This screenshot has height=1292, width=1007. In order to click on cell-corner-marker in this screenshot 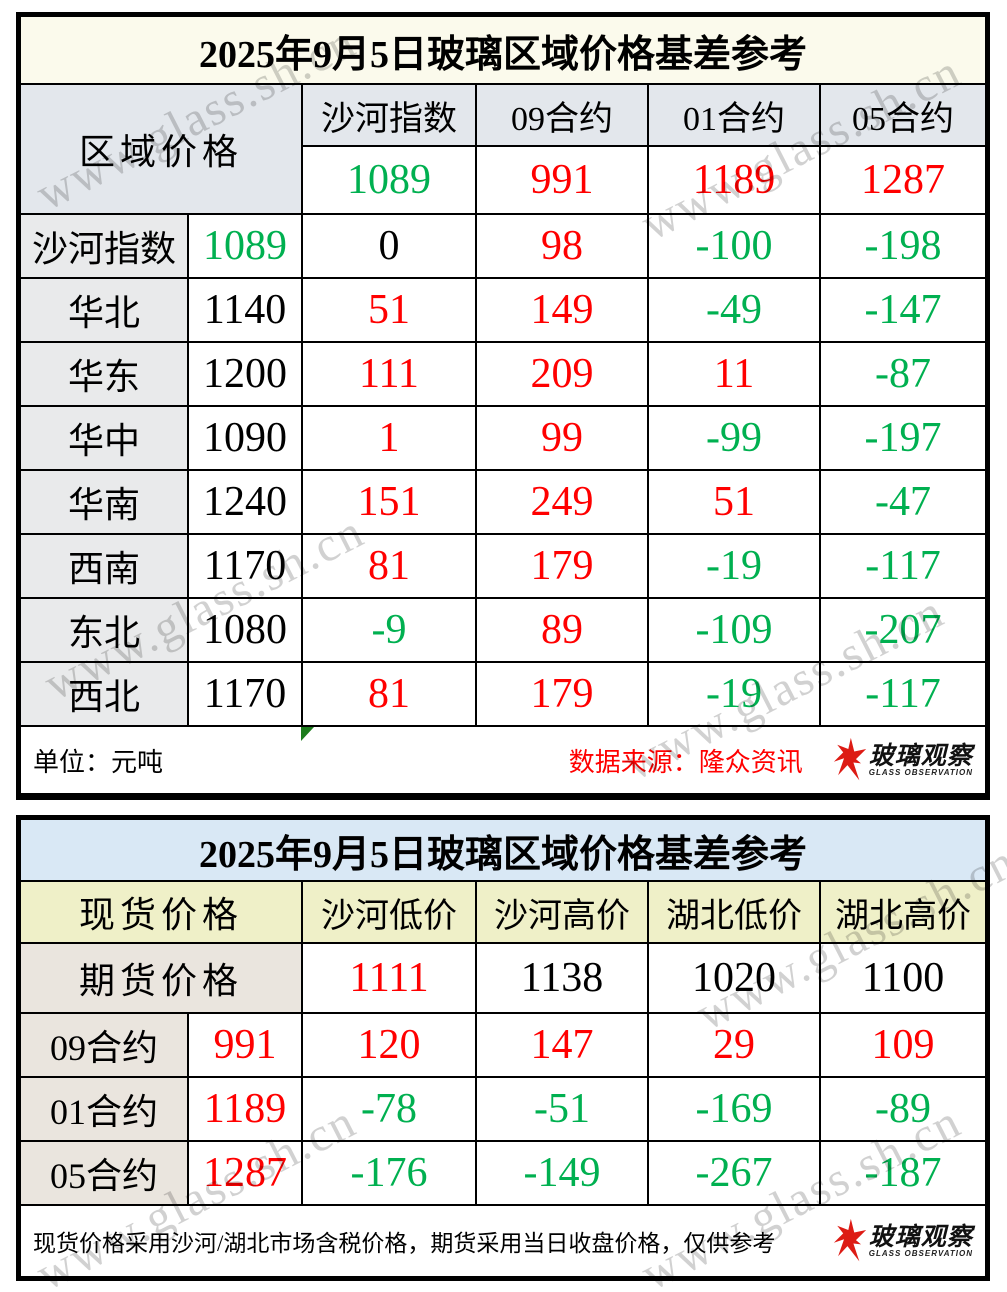, I will do `click(307, 734)`.